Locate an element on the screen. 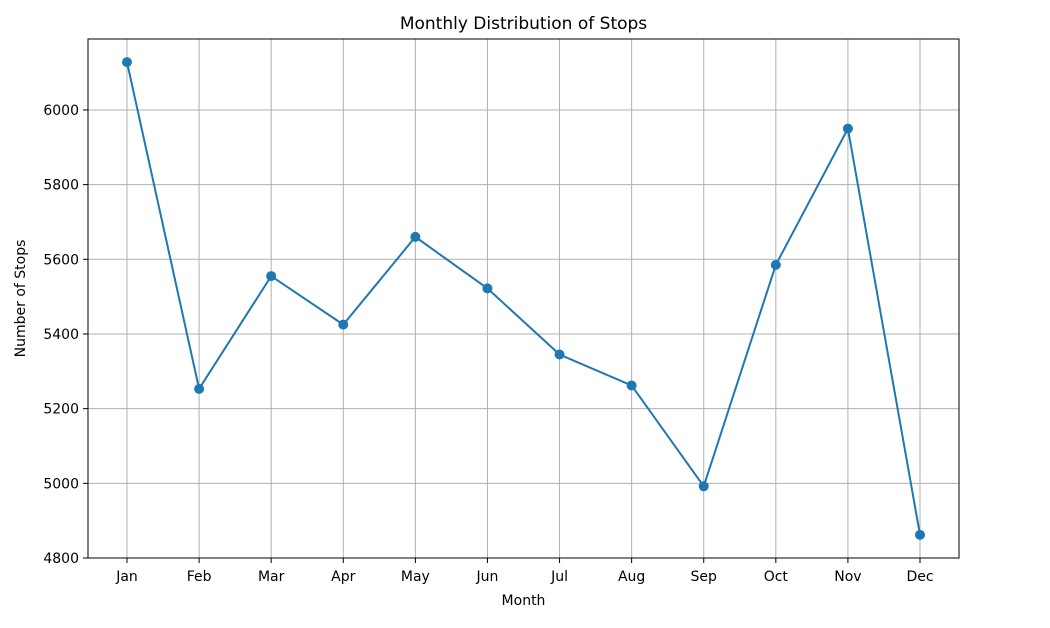  x-tick-label: Feb is located at coordinates (199, 577).